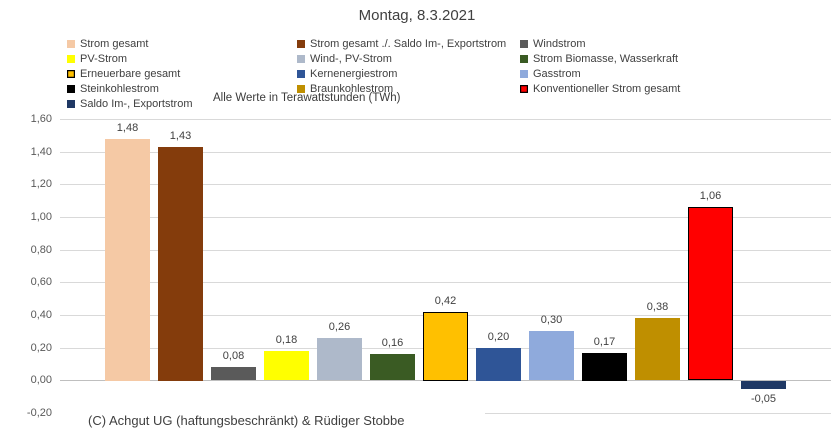 The height and width of the screenshot is (435, 834). Describe the element at coordinates (657, 349) in the screenshot. I see `bar-braunkohlestrom` at that location.